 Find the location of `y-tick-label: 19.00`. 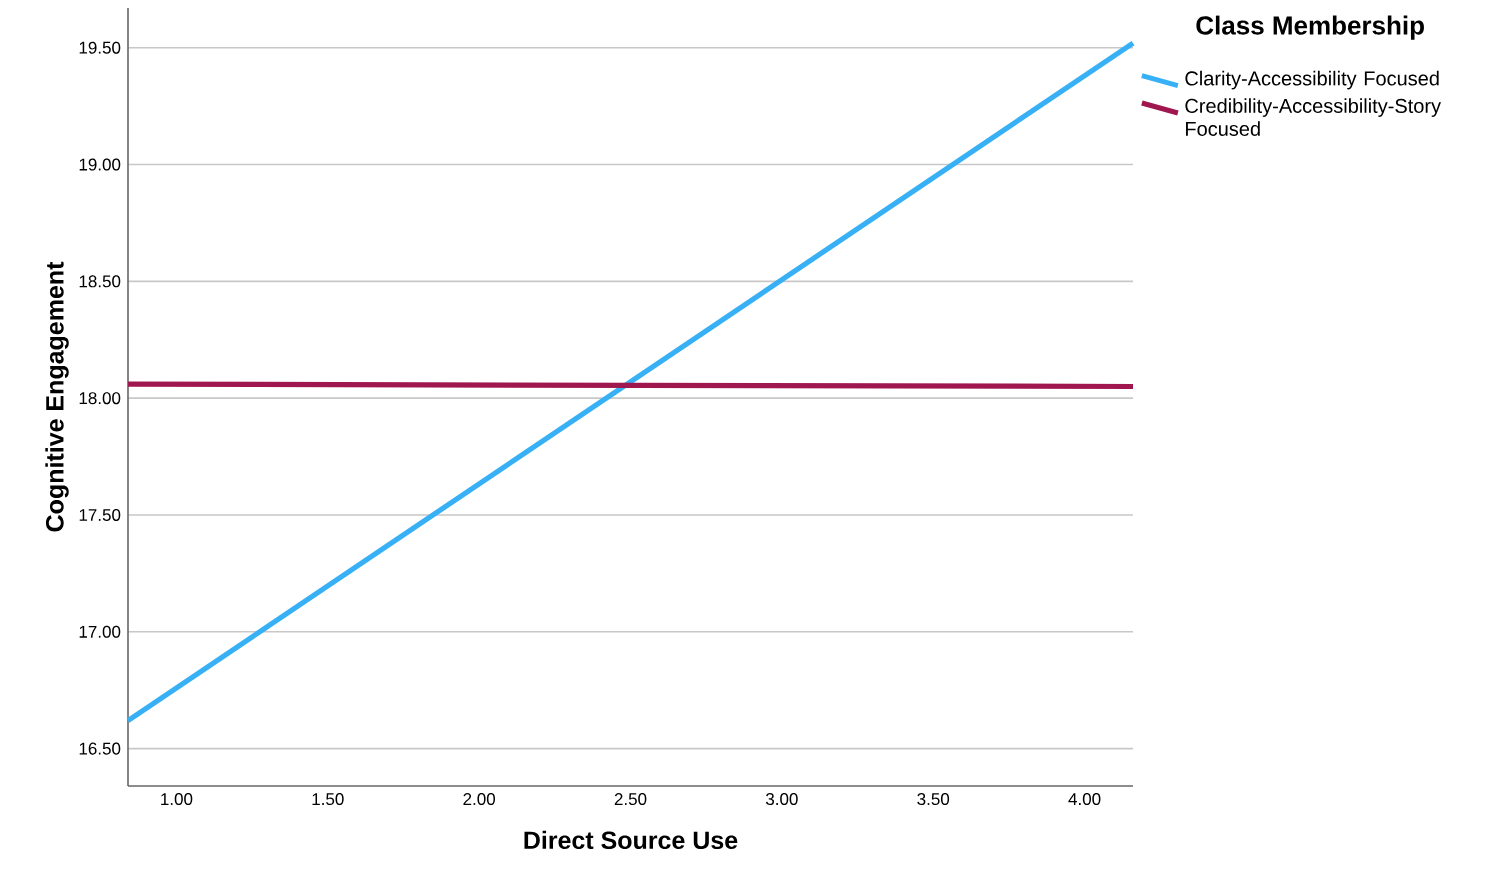

y-tick-label: 19.00 is located at coordinates (100, 164).